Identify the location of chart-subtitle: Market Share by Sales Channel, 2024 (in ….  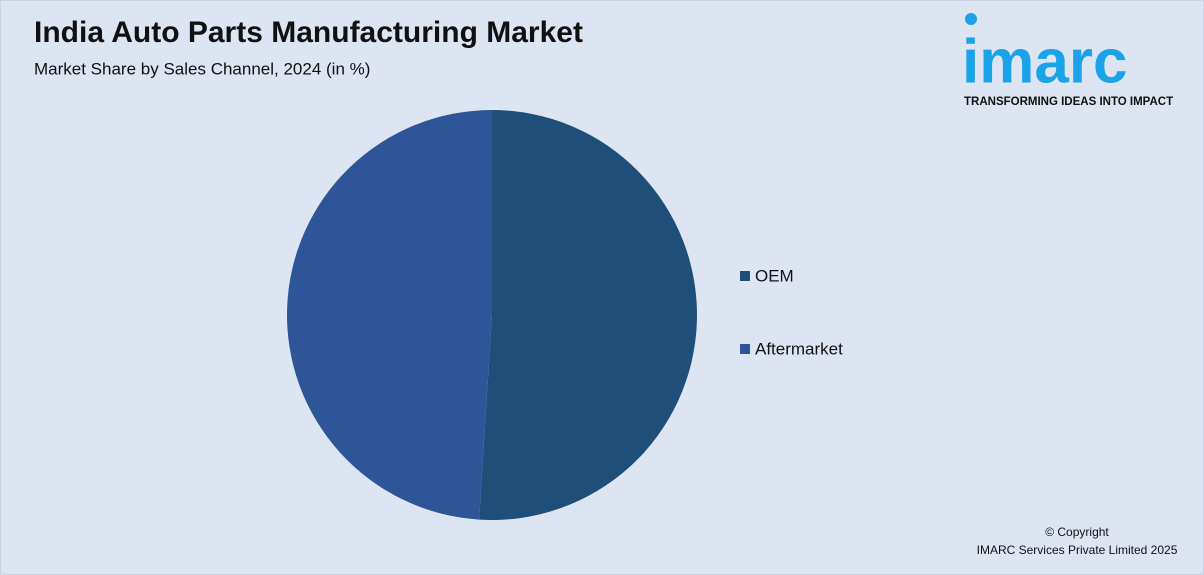
(202, 68).